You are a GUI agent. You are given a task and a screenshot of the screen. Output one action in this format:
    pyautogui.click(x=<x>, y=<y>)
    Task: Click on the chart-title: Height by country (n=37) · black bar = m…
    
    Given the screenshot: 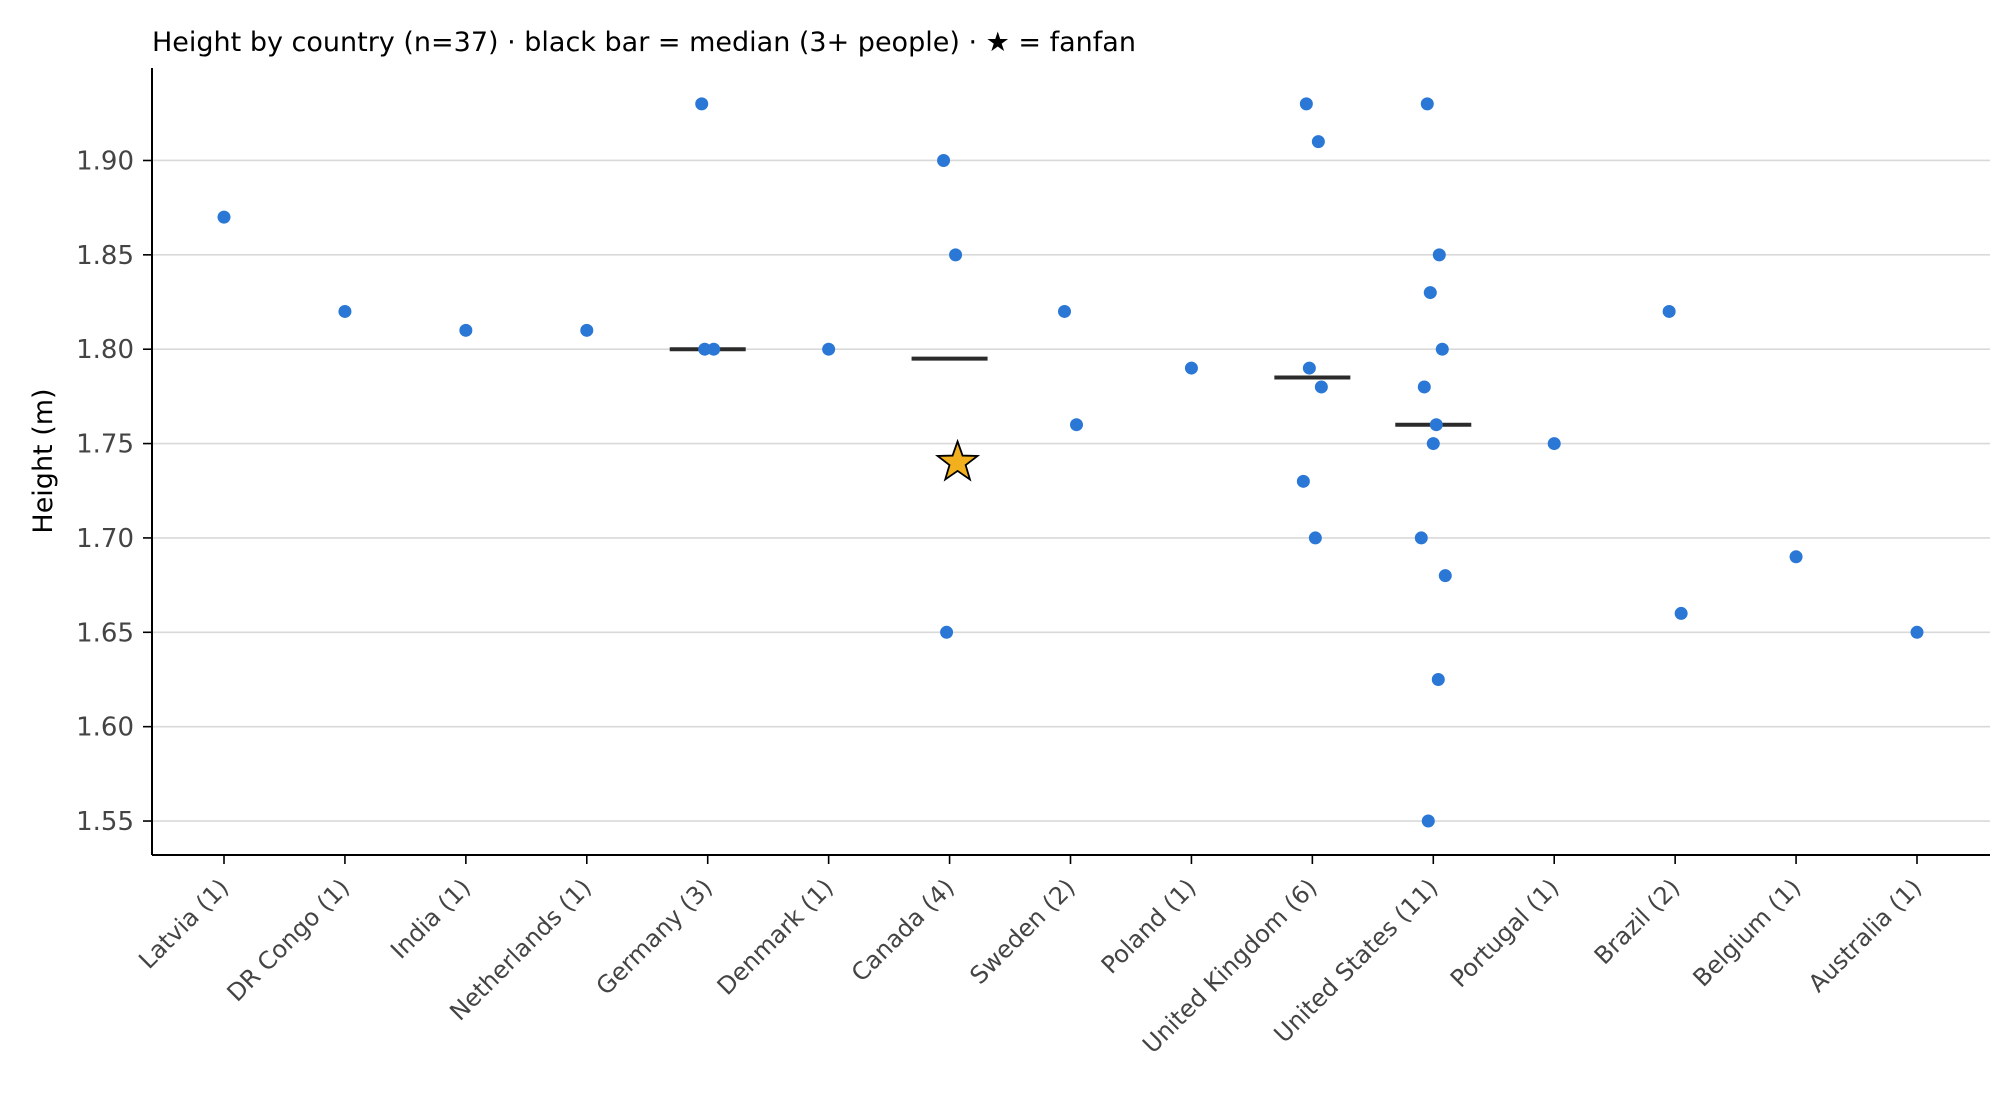 What is the action you would take?
    pyautogui.click(x=644, y=42)
    